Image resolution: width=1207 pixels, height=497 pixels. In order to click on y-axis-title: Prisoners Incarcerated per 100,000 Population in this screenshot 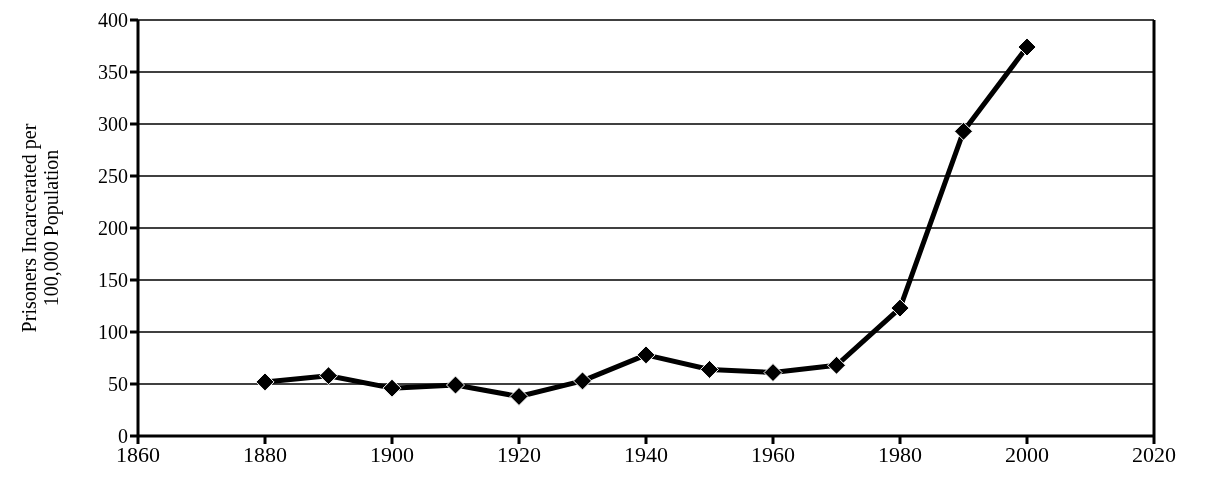, I will do `click(40, 228)`.